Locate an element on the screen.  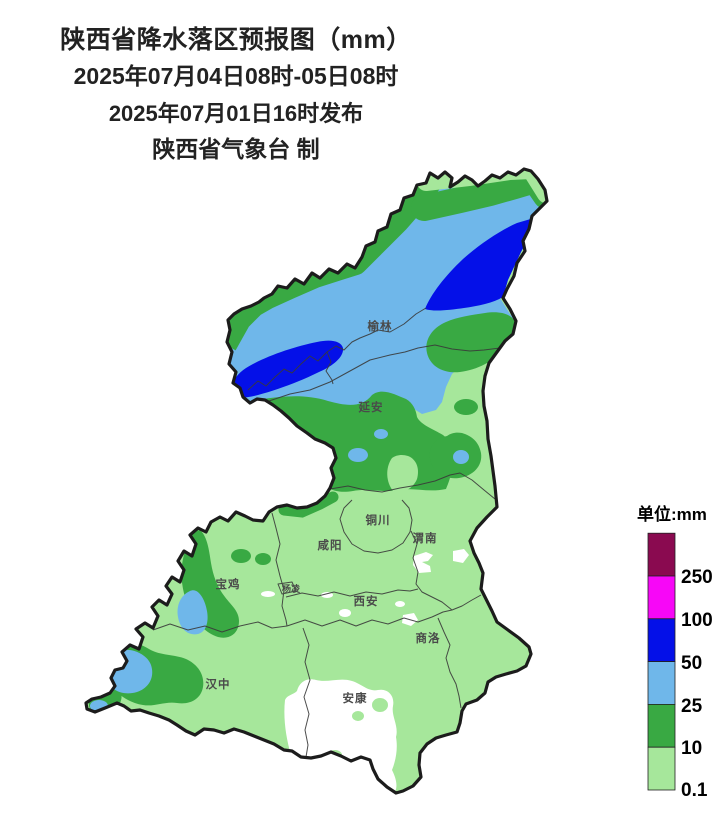
city-label-xian: 西安 is located at coordinates (366, 601).